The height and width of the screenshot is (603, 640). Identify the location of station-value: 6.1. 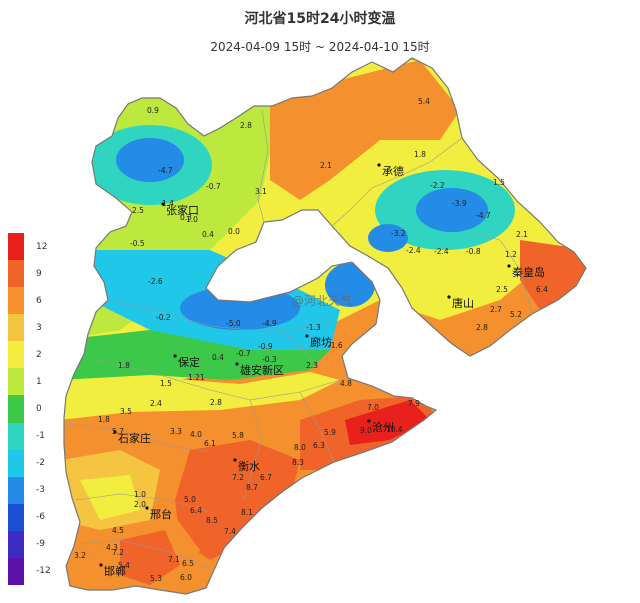
(210, 443).